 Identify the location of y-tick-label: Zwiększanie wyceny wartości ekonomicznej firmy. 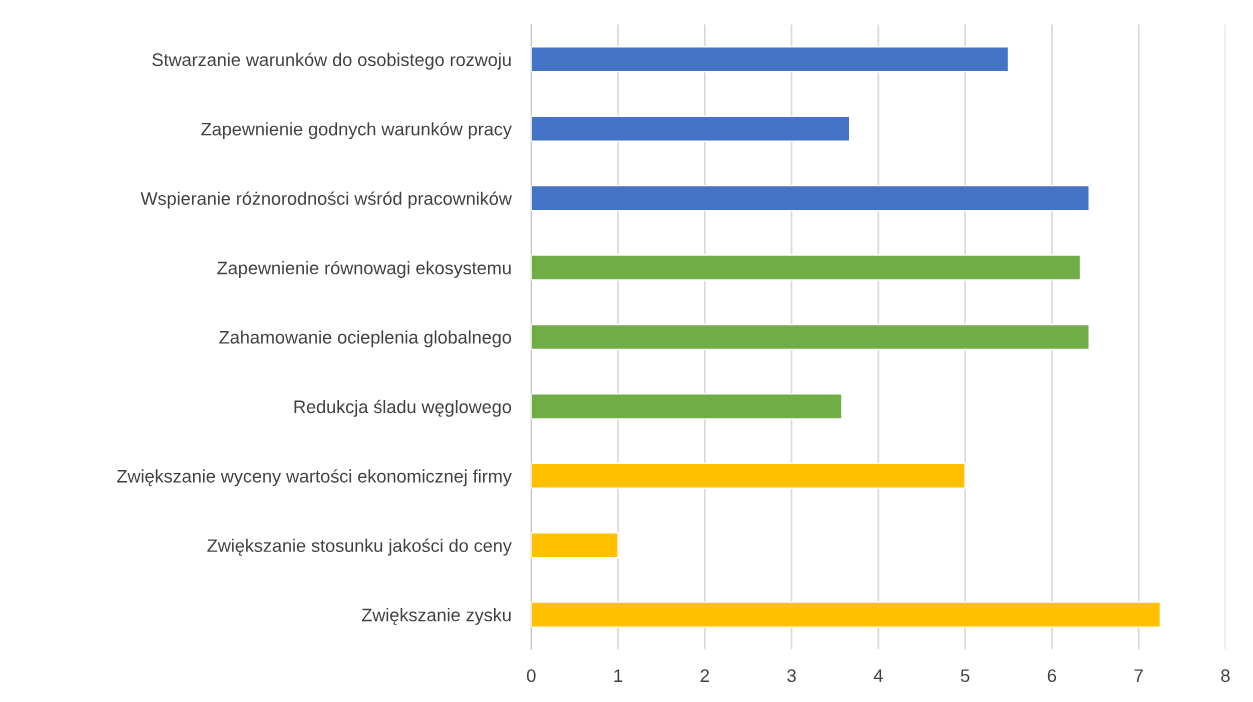
(314, 478).